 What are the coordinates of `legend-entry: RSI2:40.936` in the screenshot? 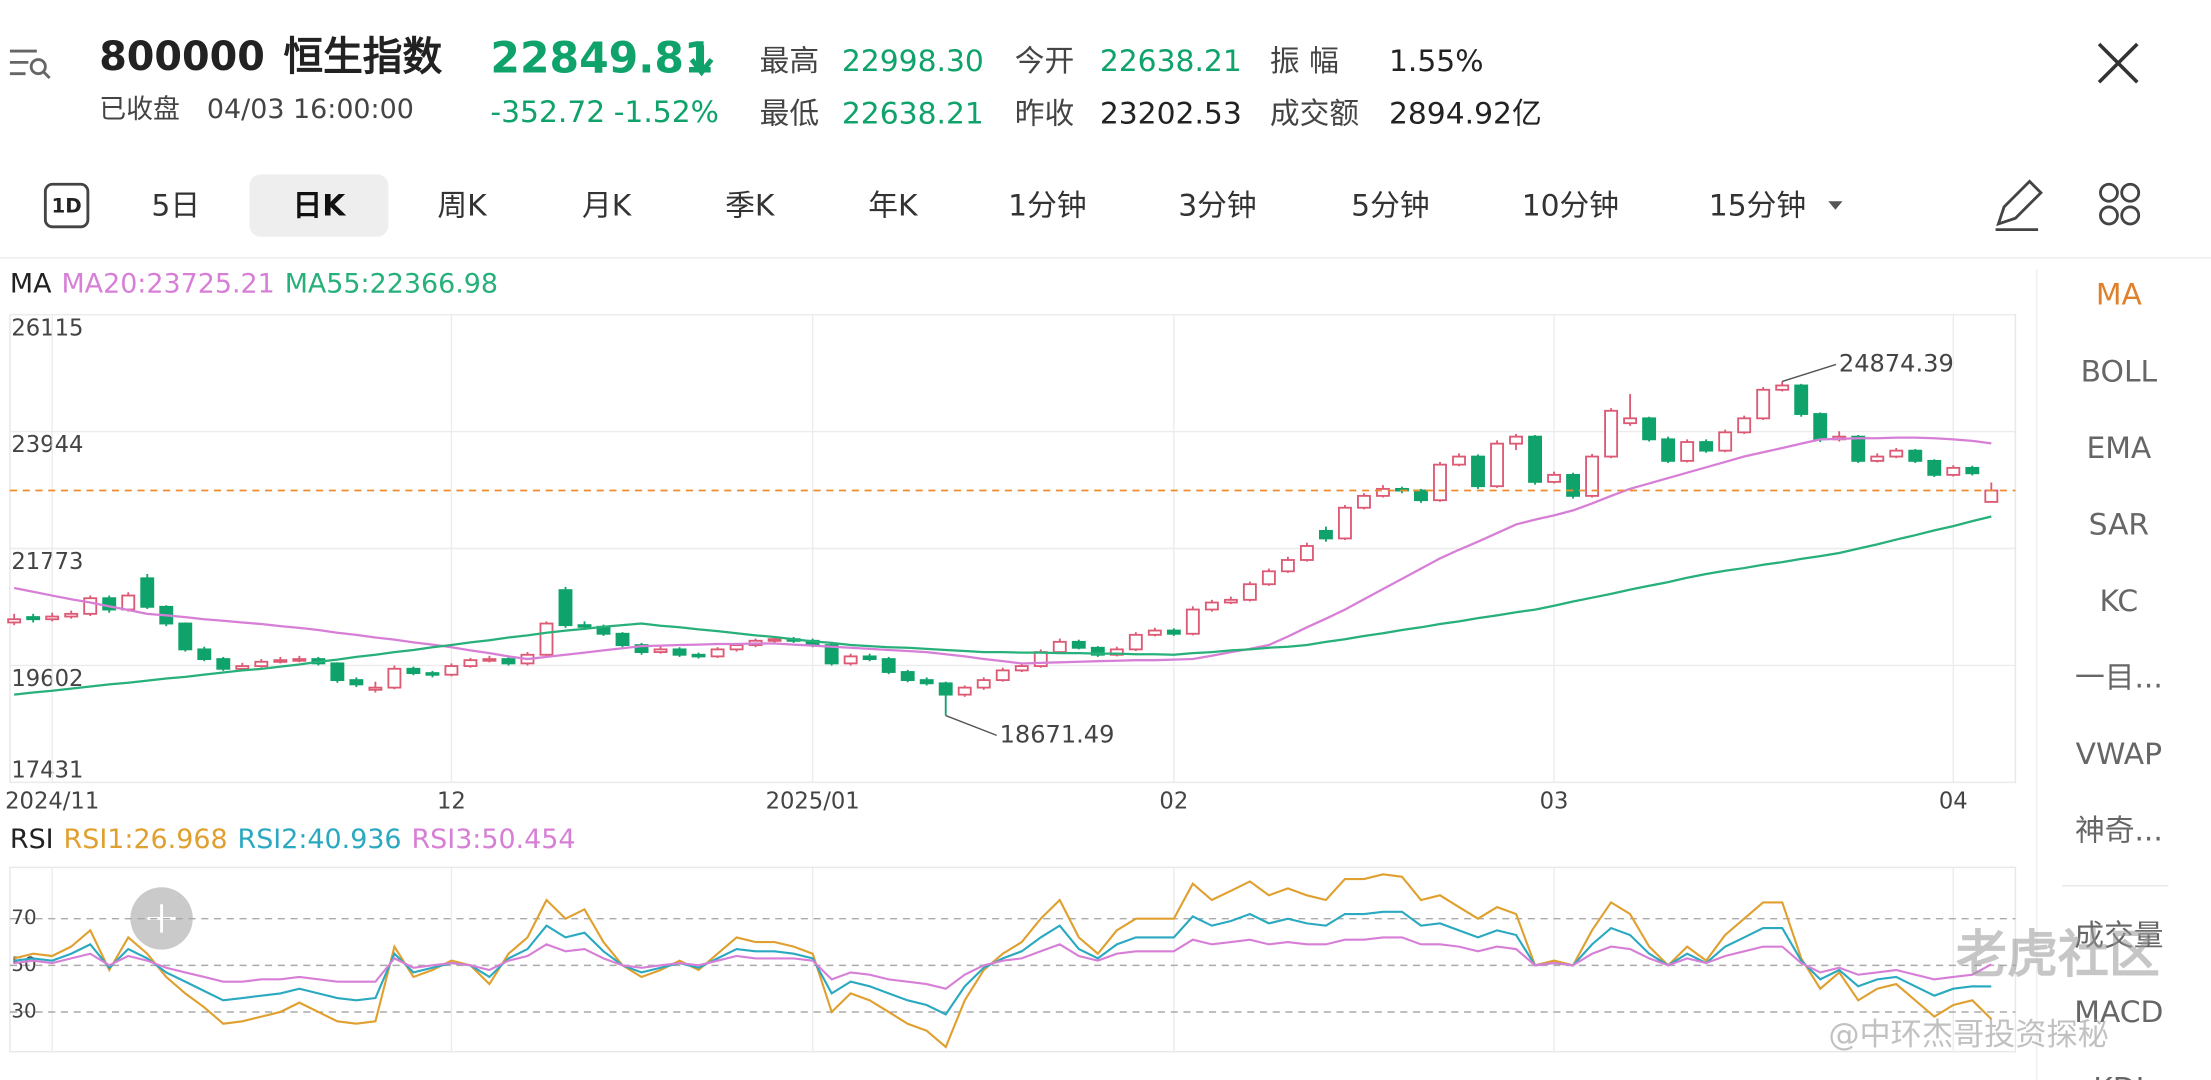 It's located at (320, 839).